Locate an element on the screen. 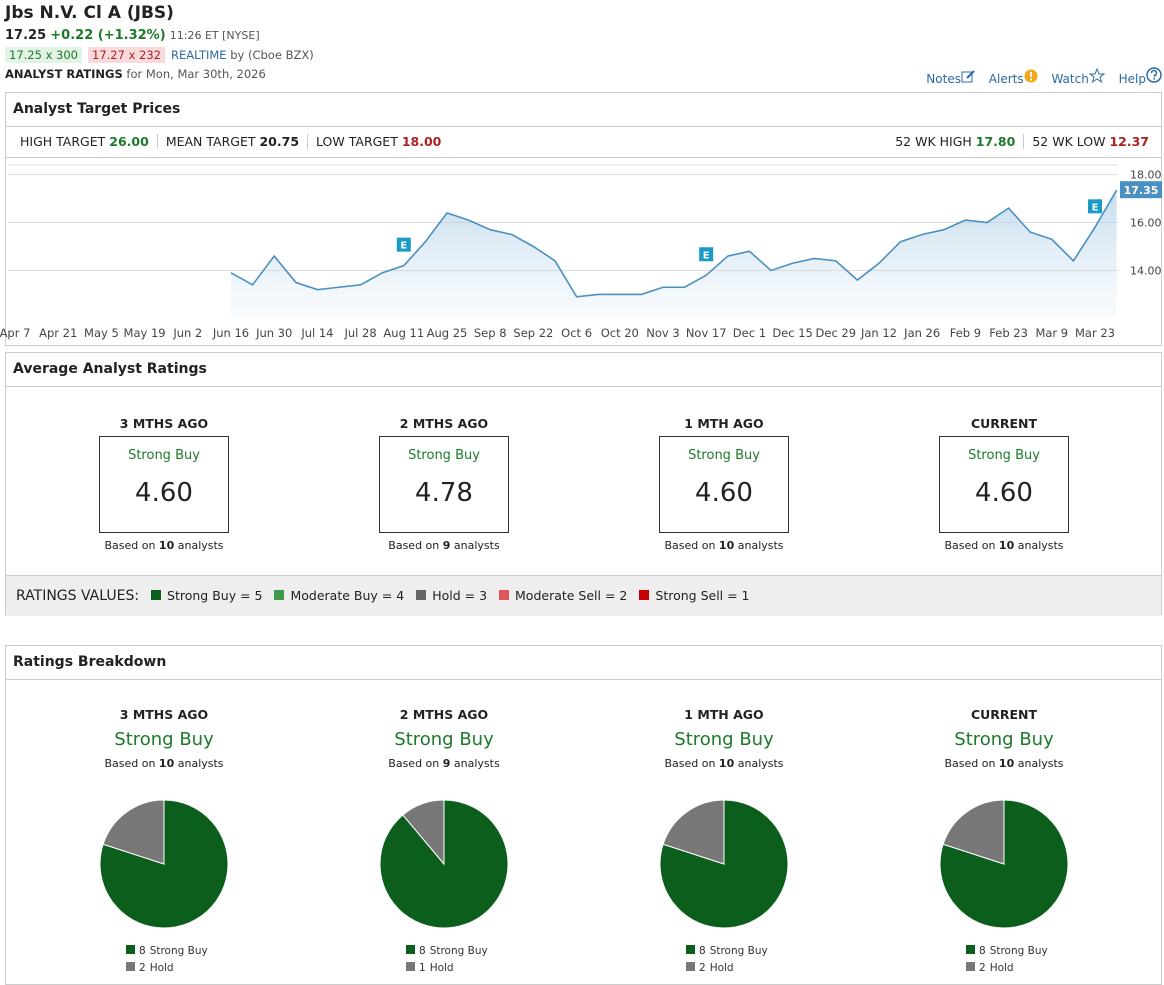 This screenshot has width=1164, height=985. breakdown-column: 1 MTH AGO Strong Buy Based on 10 analysts is located at coordinates (724, 738).